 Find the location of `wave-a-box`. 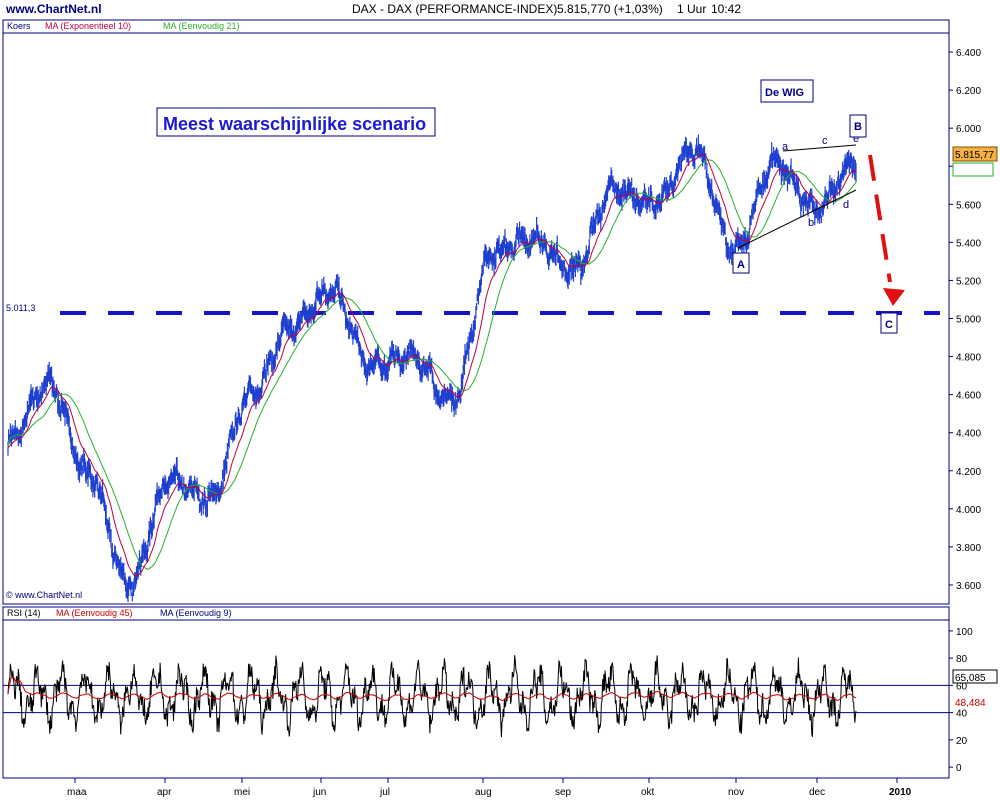

wave-a-box is located at coordinates (741, 263).